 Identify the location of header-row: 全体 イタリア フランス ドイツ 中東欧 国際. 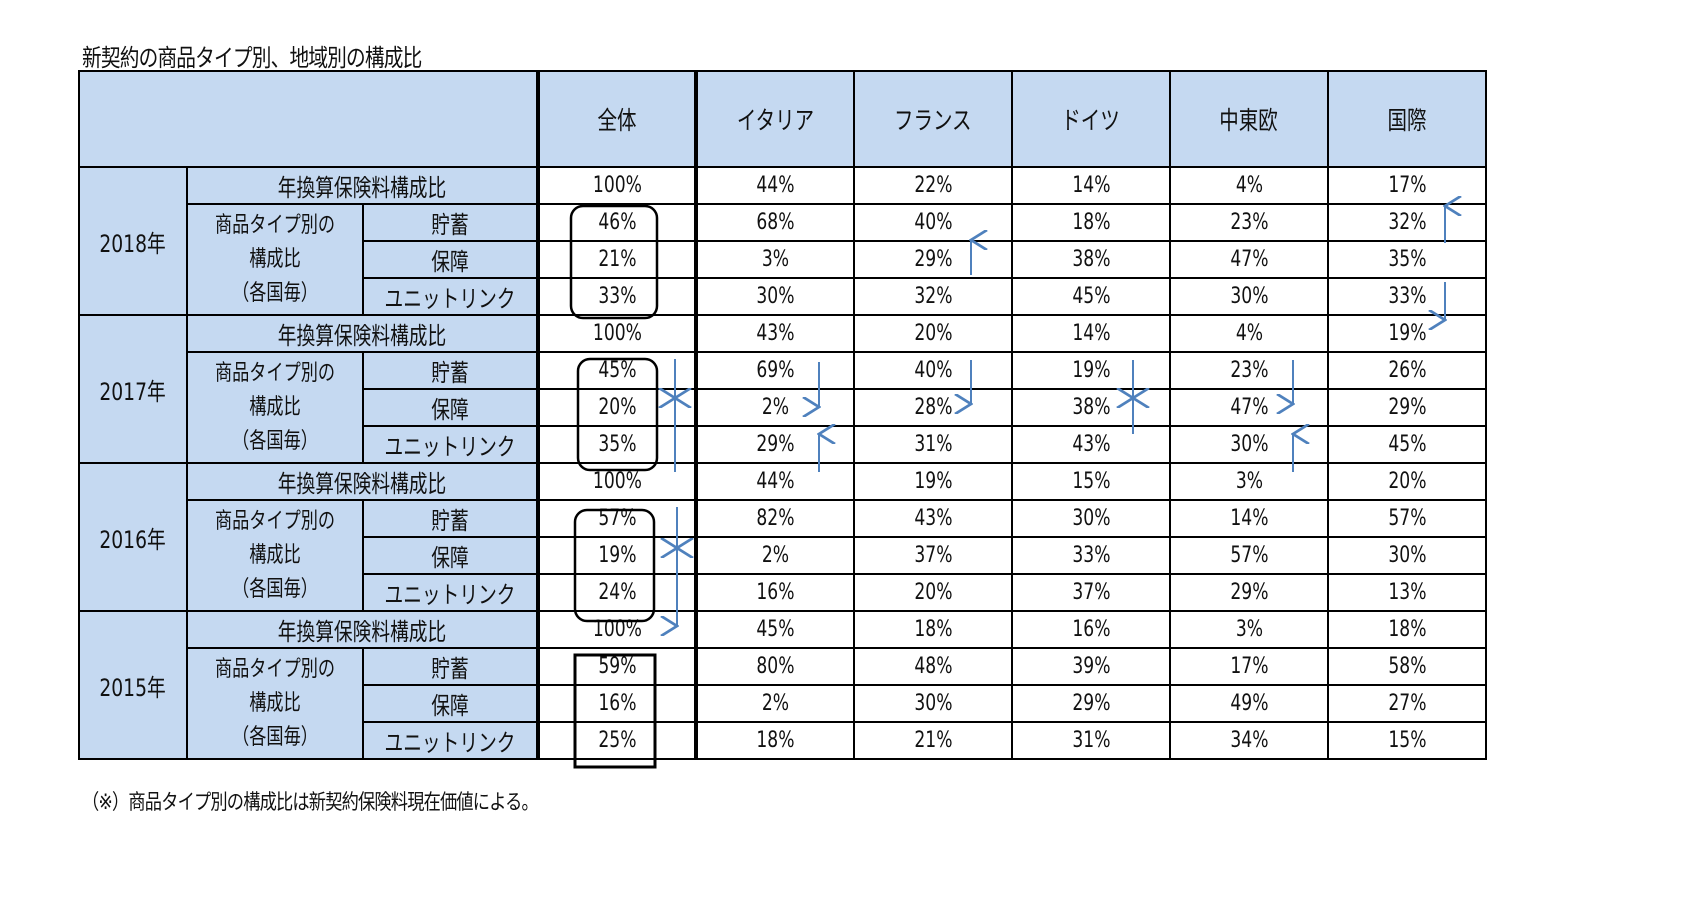
(782, 119).